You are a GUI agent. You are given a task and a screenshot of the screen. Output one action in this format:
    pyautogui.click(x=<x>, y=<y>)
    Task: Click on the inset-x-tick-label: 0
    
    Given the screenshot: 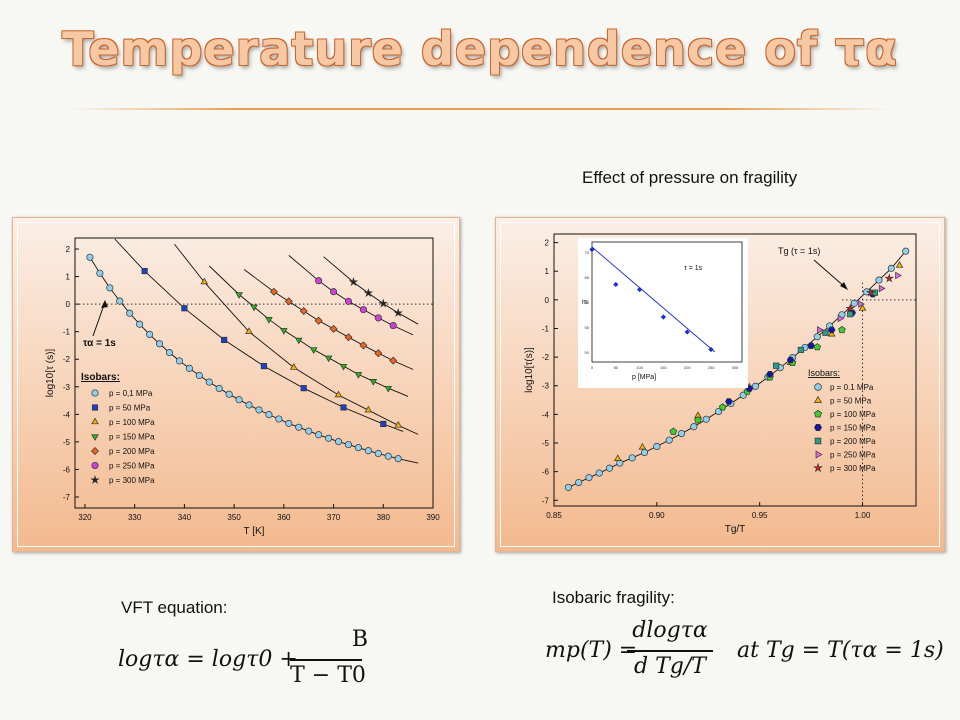 What is the action you would take?
    pyautogui.click(x=592, y=367)
    